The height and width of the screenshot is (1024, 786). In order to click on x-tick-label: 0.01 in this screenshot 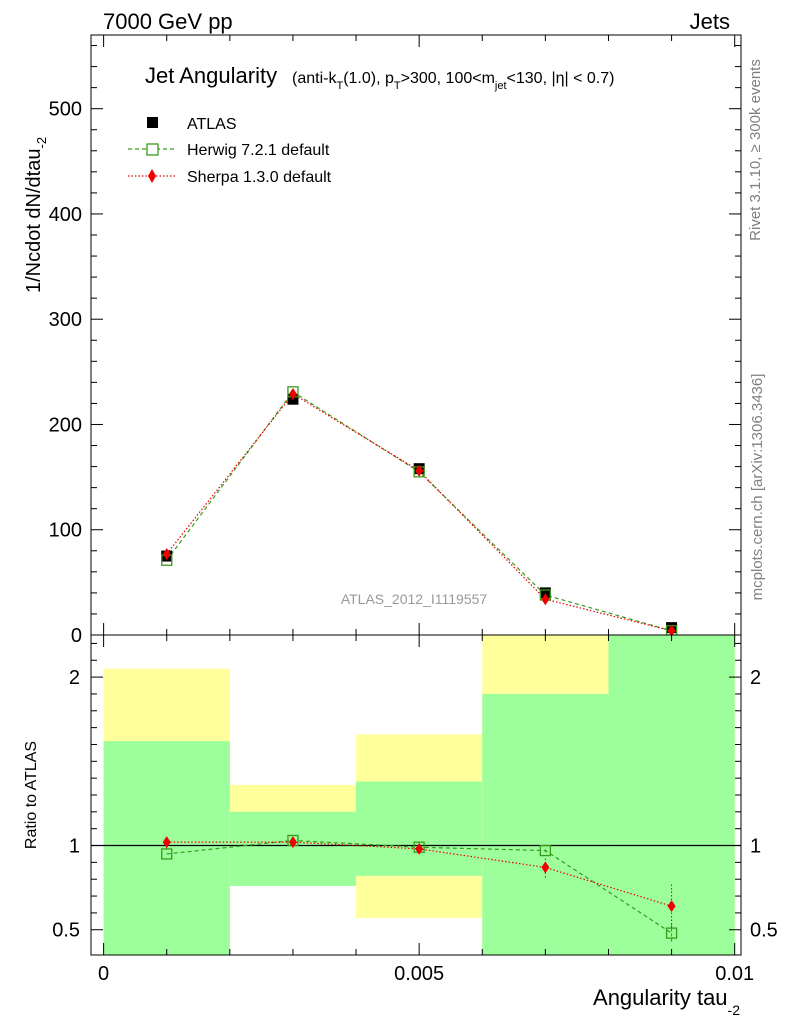, I will do `click(734, 974)`.